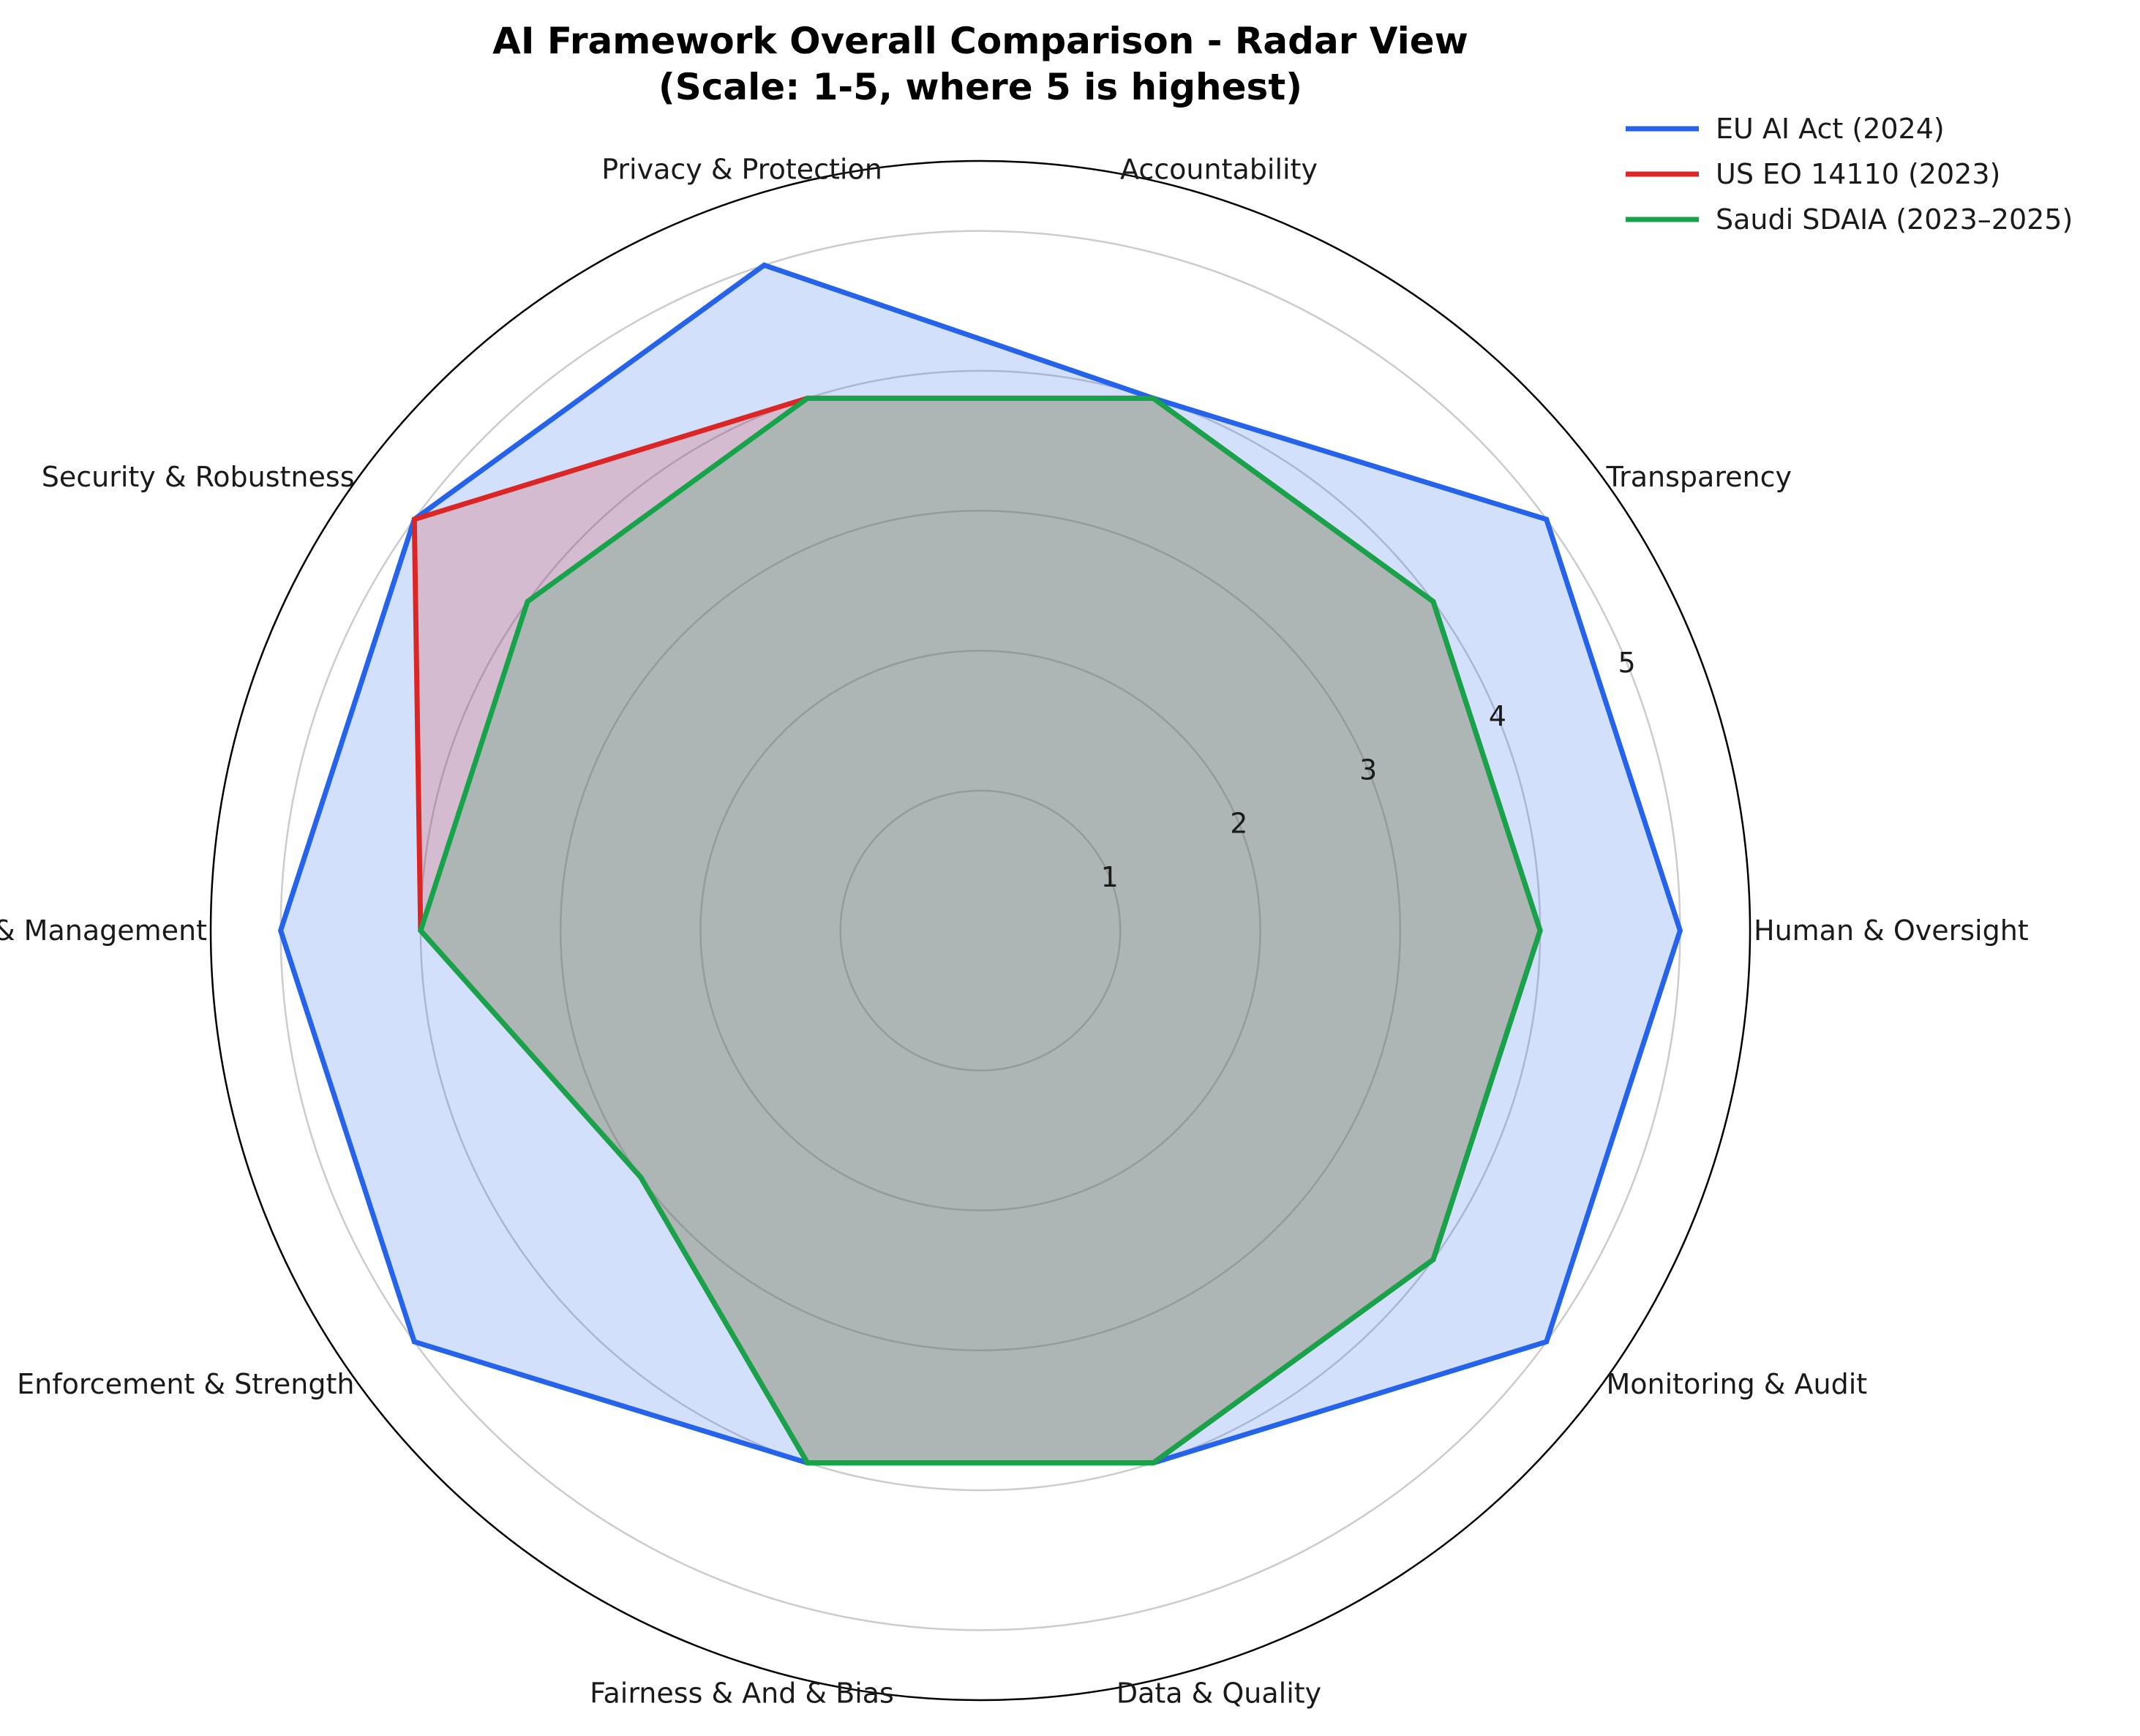 This screenshot has width=2140, height=1736. Describe the element at coordinates (1218, 1693) in the screenshot. I see `axis-label-data-quality: Data & Quality` at that location.